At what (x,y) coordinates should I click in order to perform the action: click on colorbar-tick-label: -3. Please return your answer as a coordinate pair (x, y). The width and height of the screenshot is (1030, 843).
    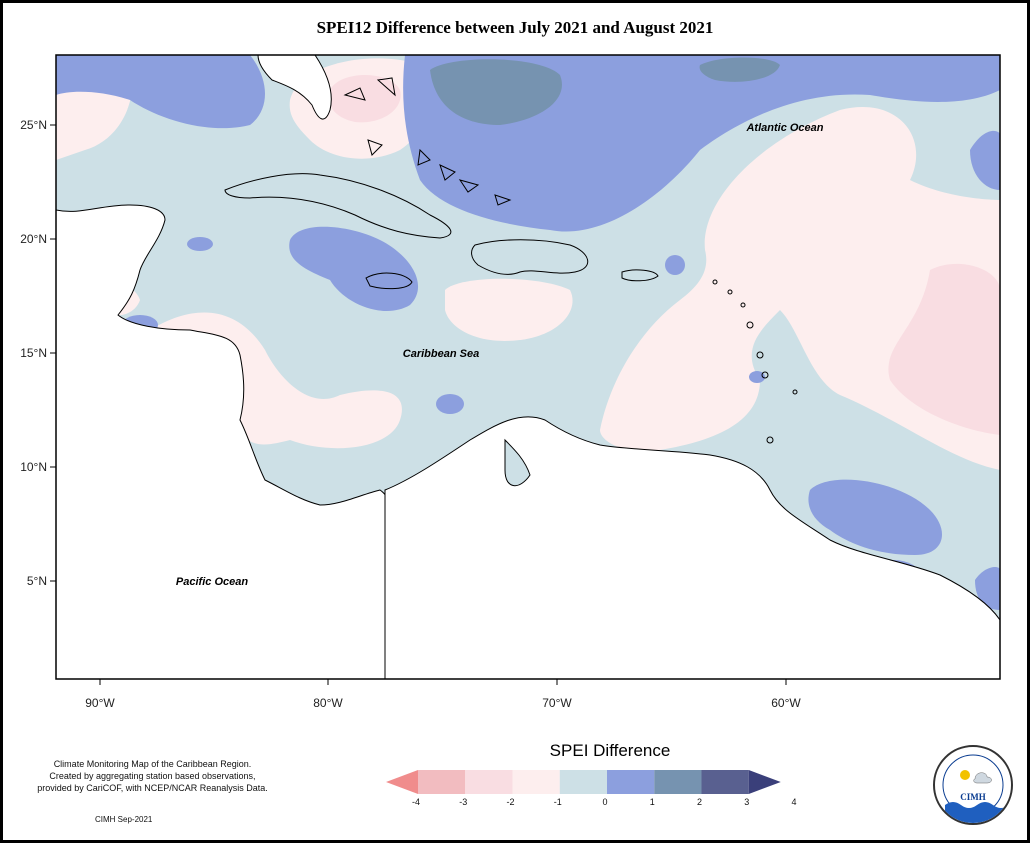
    Looking at the image, I should click on (463, 802).